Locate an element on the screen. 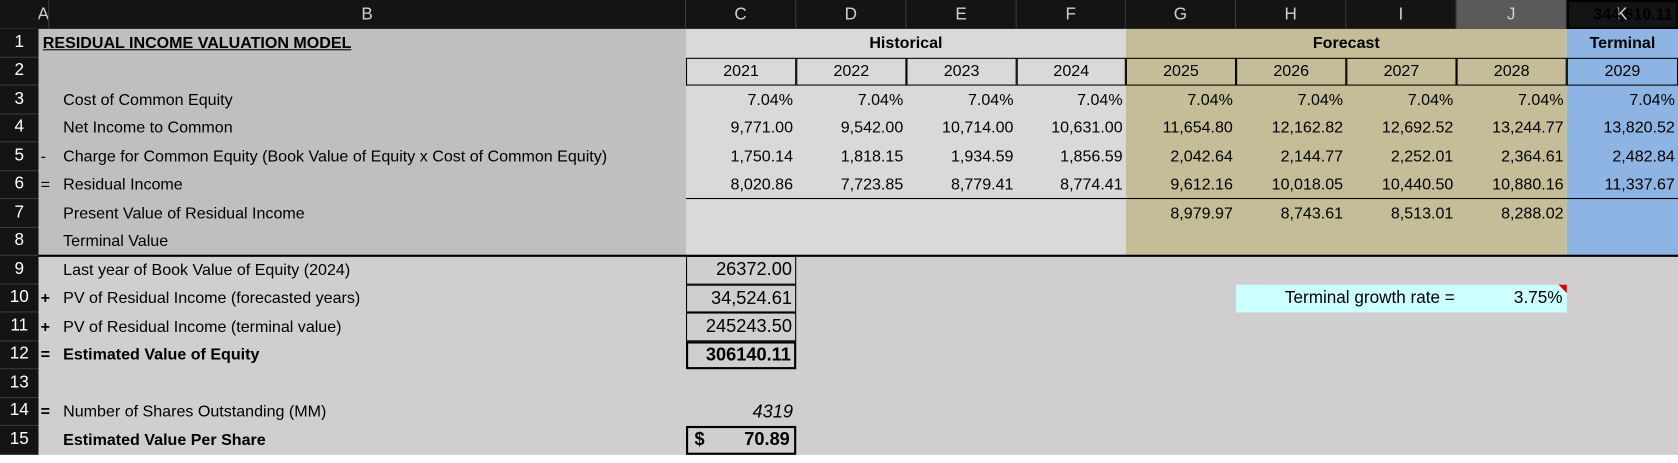  cell-value: 1,818.15 is located at coordinates (872, 156).